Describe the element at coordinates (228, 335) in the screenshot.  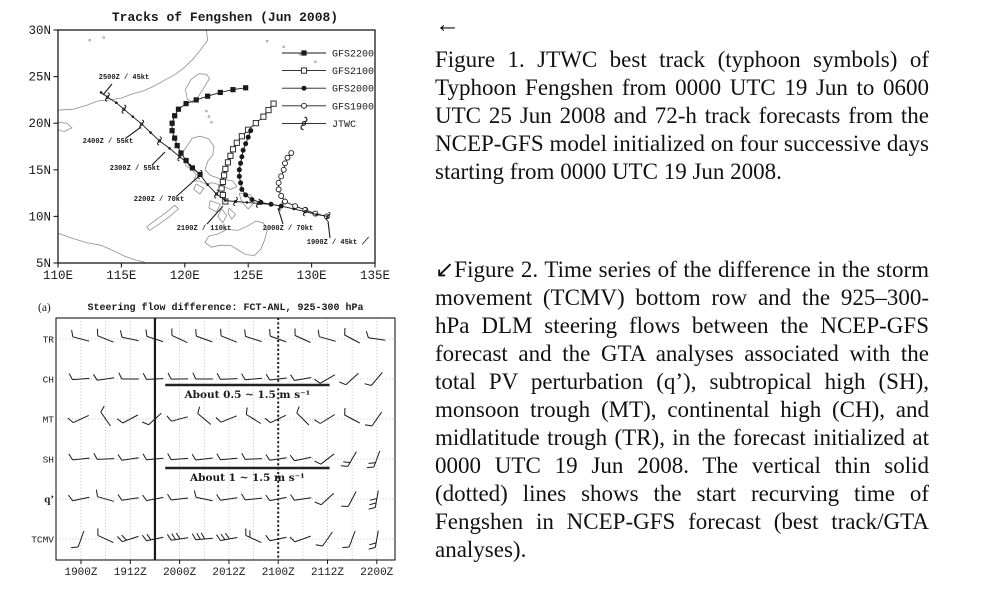
I see `barb-row-TR` at that location.